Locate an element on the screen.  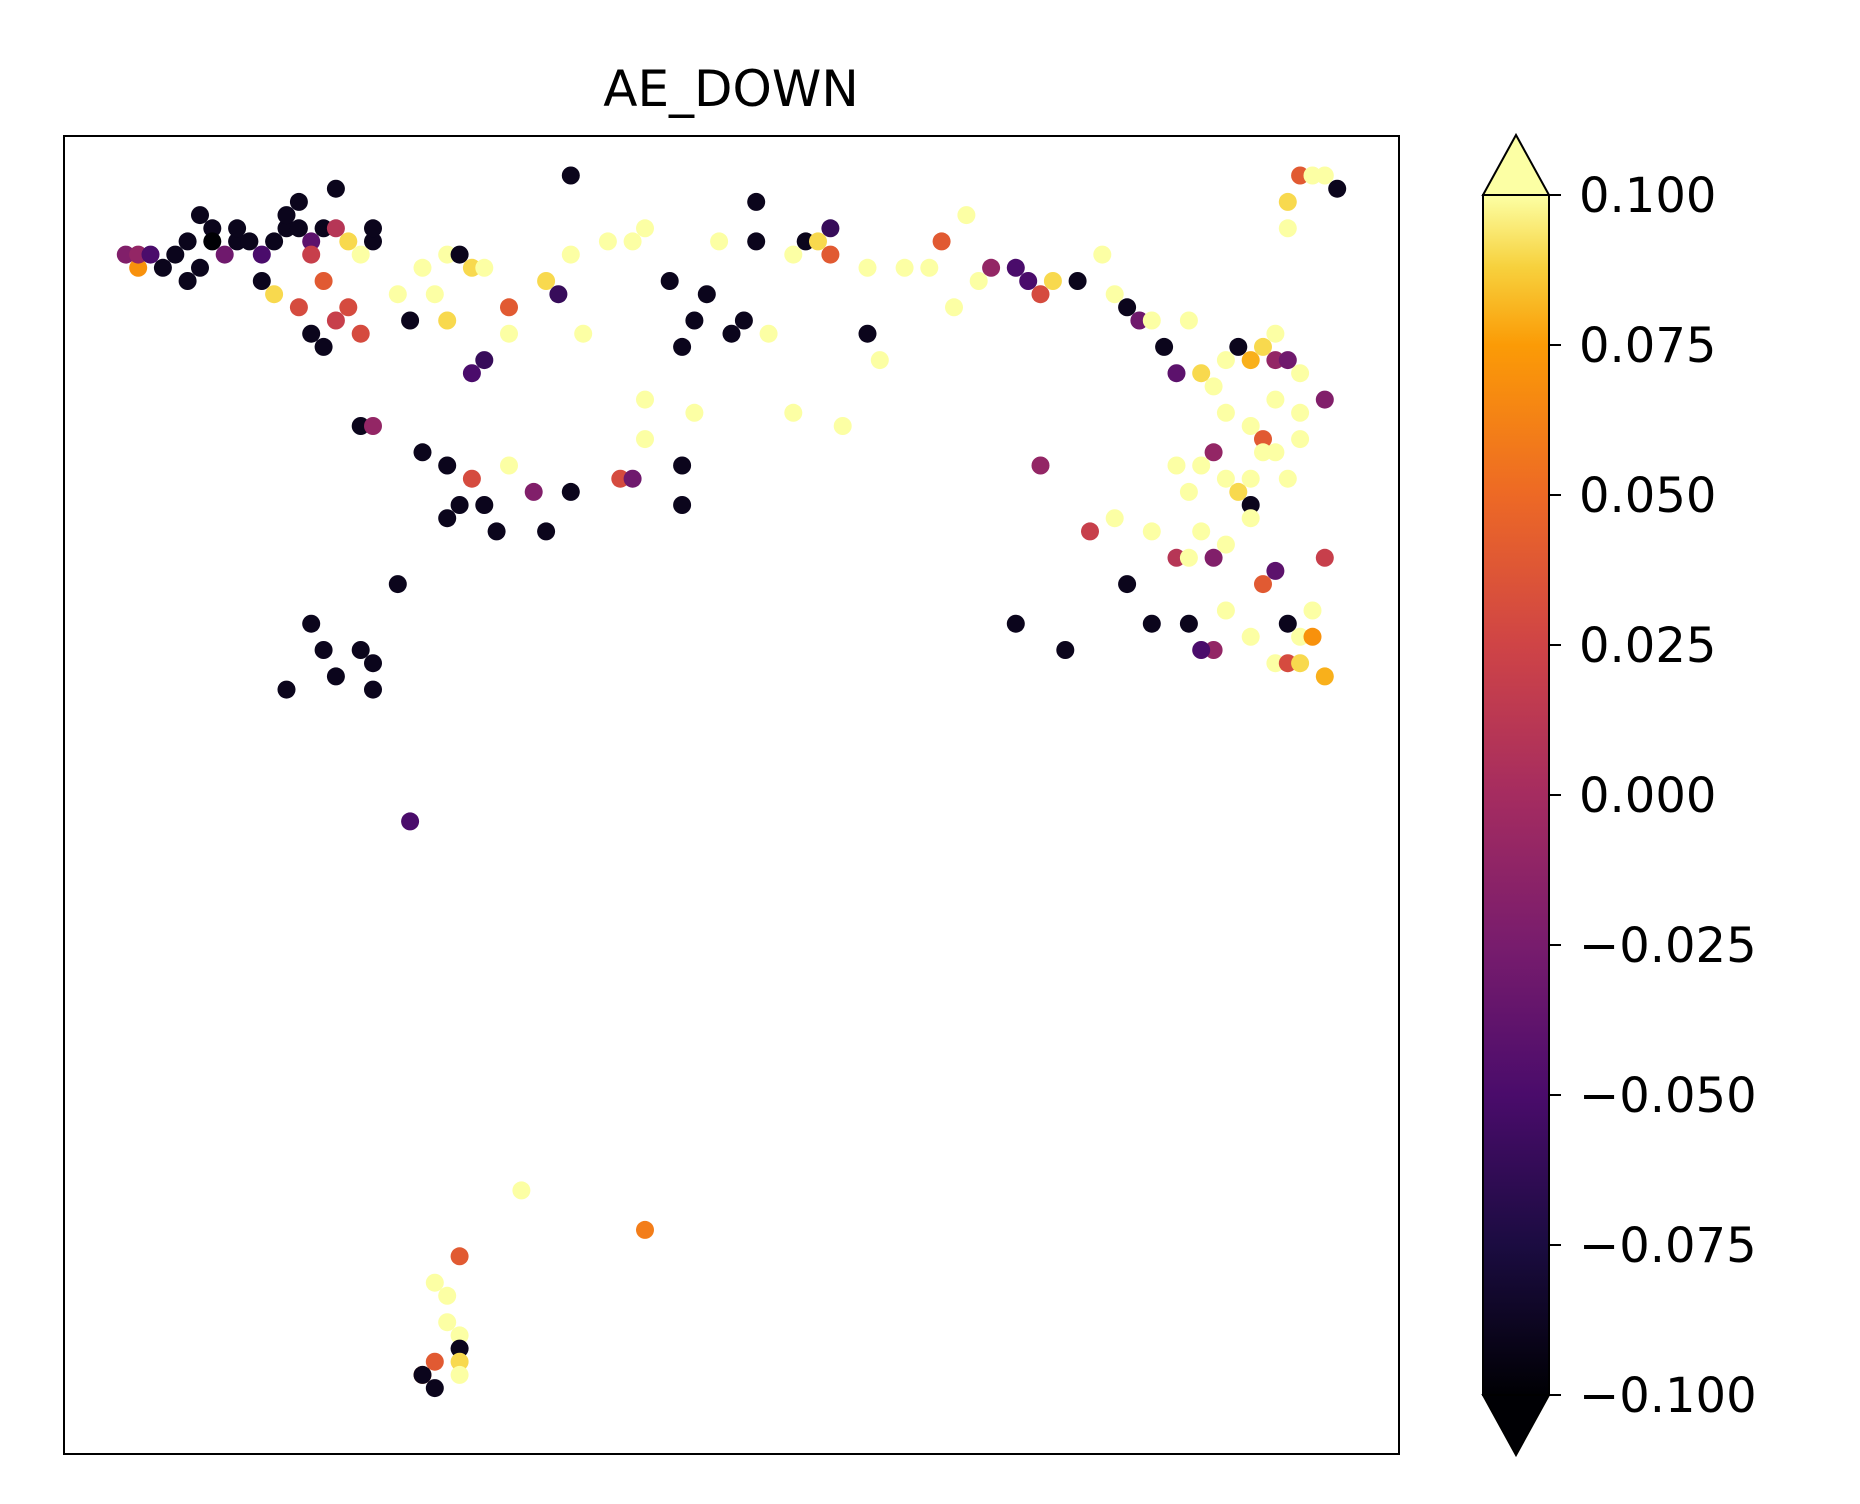
chart-title: AE_DOWN is located at coordinates (731, 89).